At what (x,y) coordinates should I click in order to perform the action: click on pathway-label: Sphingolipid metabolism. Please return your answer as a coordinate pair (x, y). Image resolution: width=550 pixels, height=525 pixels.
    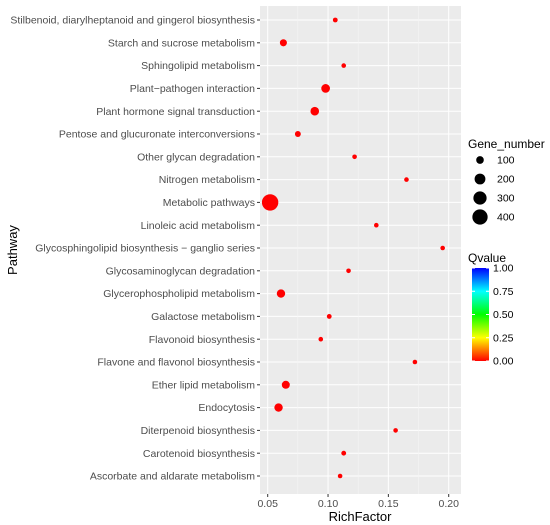
    Looking at the image, I should click on (198, 66).